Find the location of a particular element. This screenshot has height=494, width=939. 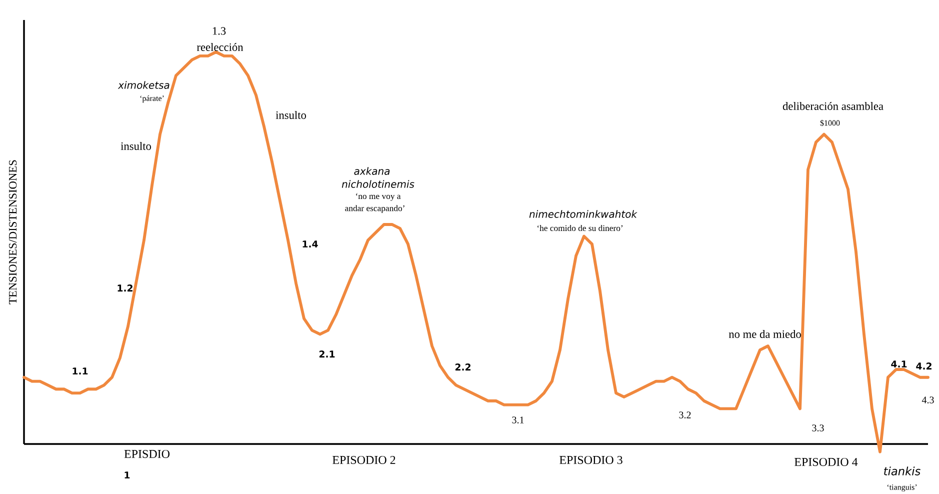

annotation: 2.1 is located at coordinates (327, 354).